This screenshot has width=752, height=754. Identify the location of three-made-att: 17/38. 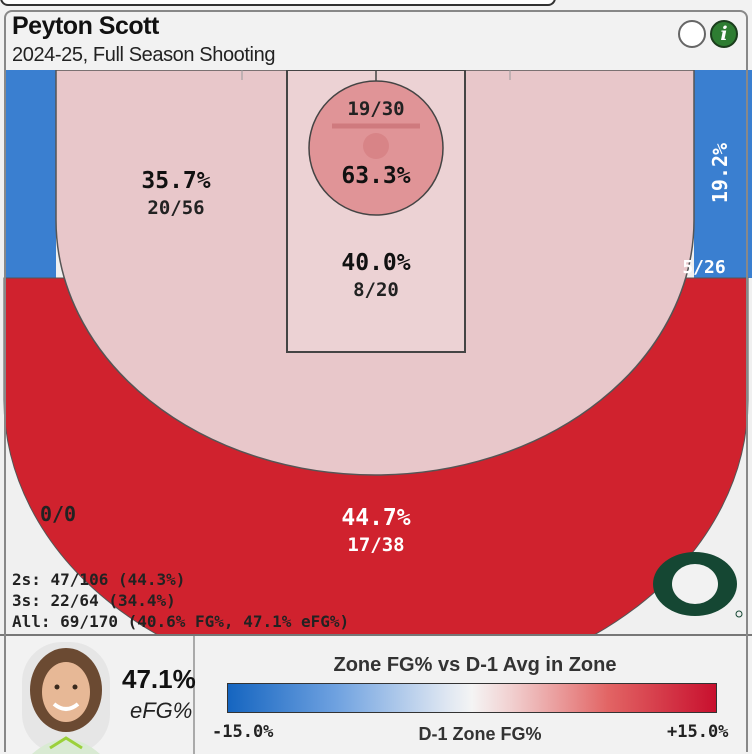
(375, 545).